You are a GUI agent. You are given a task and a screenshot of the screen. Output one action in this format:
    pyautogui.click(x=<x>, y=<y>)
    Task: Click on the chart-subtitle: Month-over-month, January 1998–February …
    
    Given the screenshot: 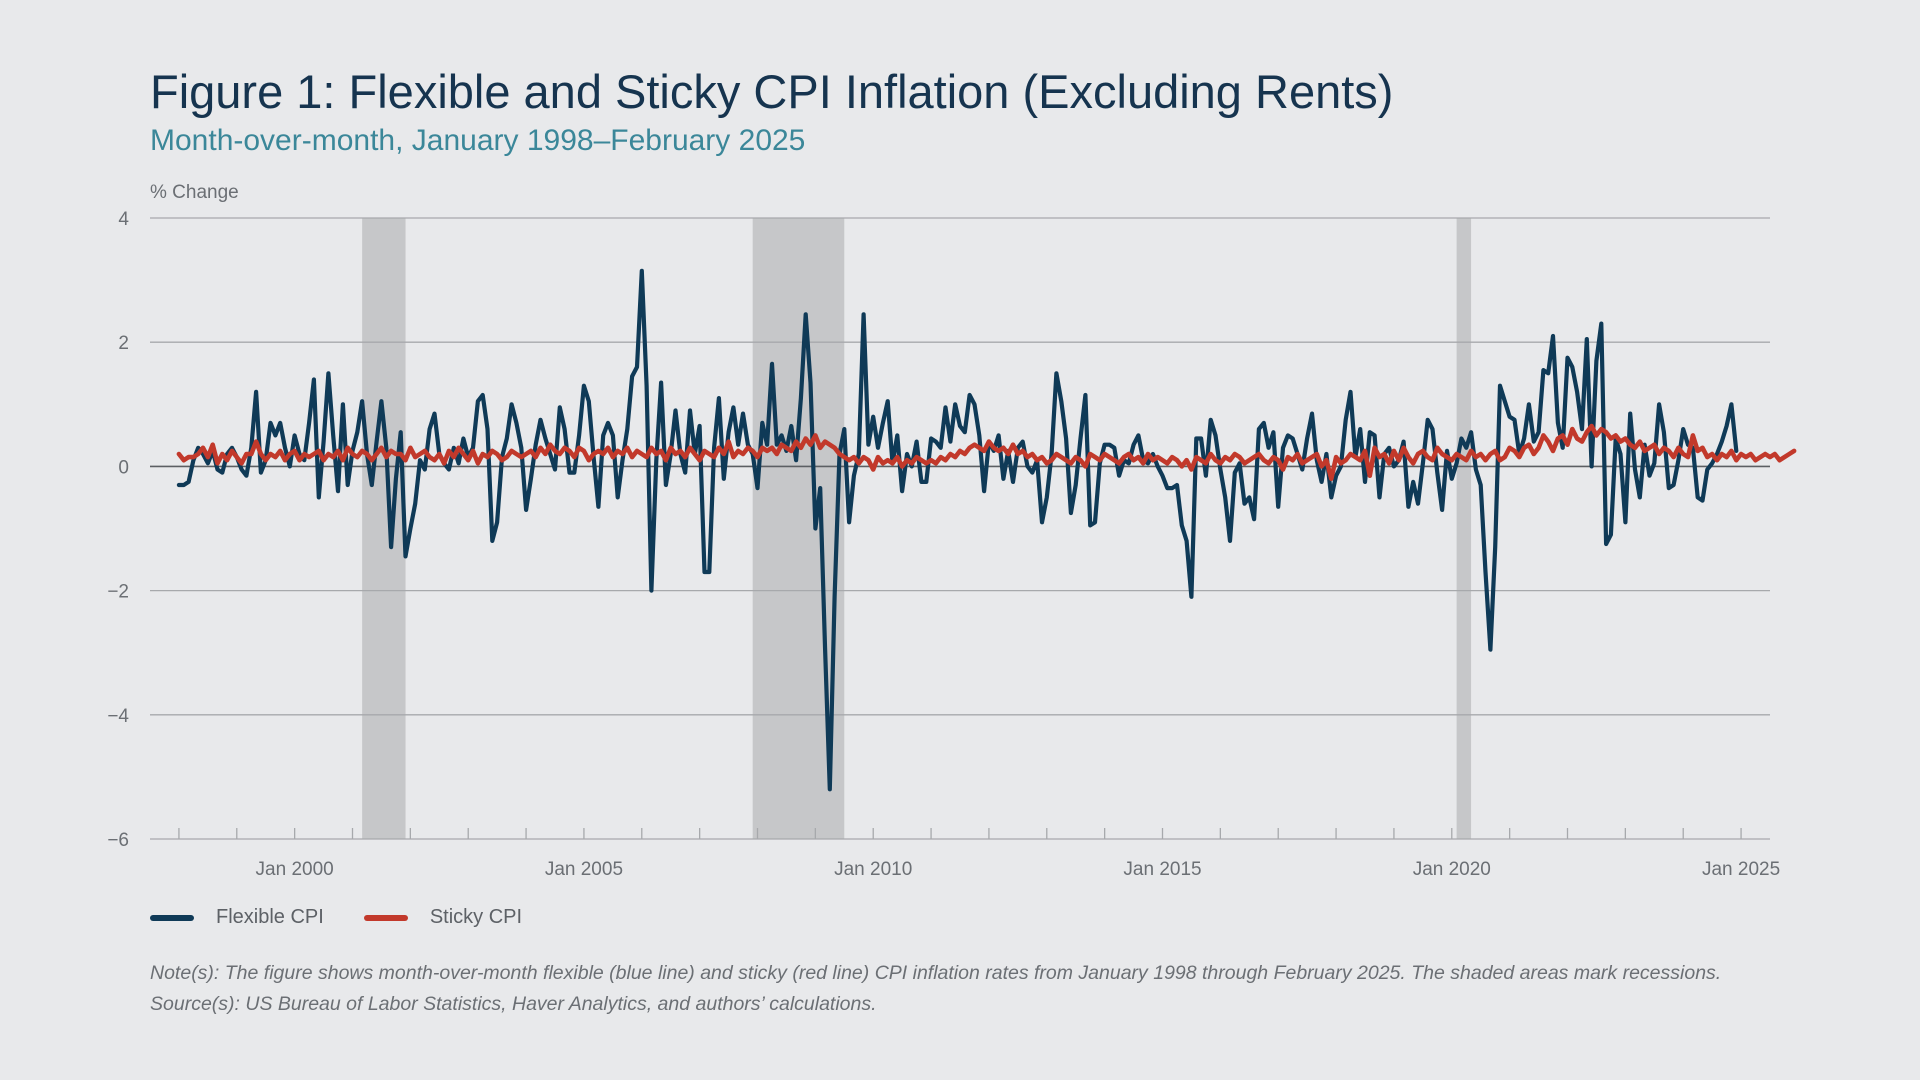 What is the action you would take?
    pyautogui.click(x=478, y=140)
    